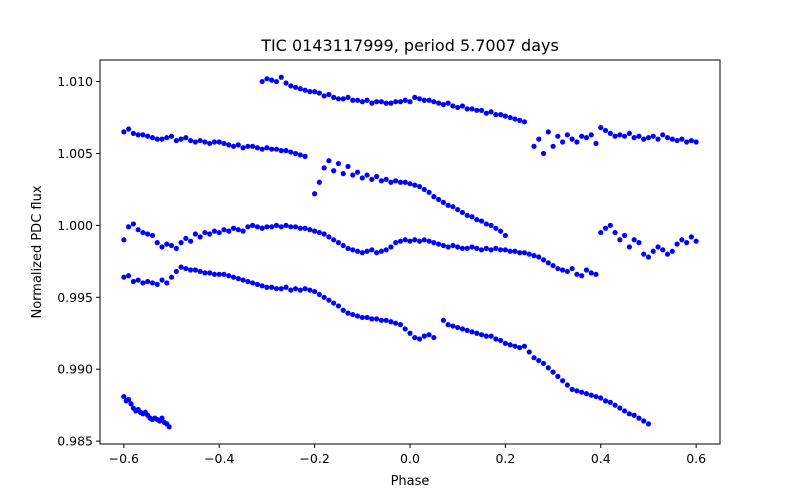 The image size is (800, 500). Describe the element at coordinates (75, 441) in the screenshot. I see `y-tick-label: 0.985` at that location.